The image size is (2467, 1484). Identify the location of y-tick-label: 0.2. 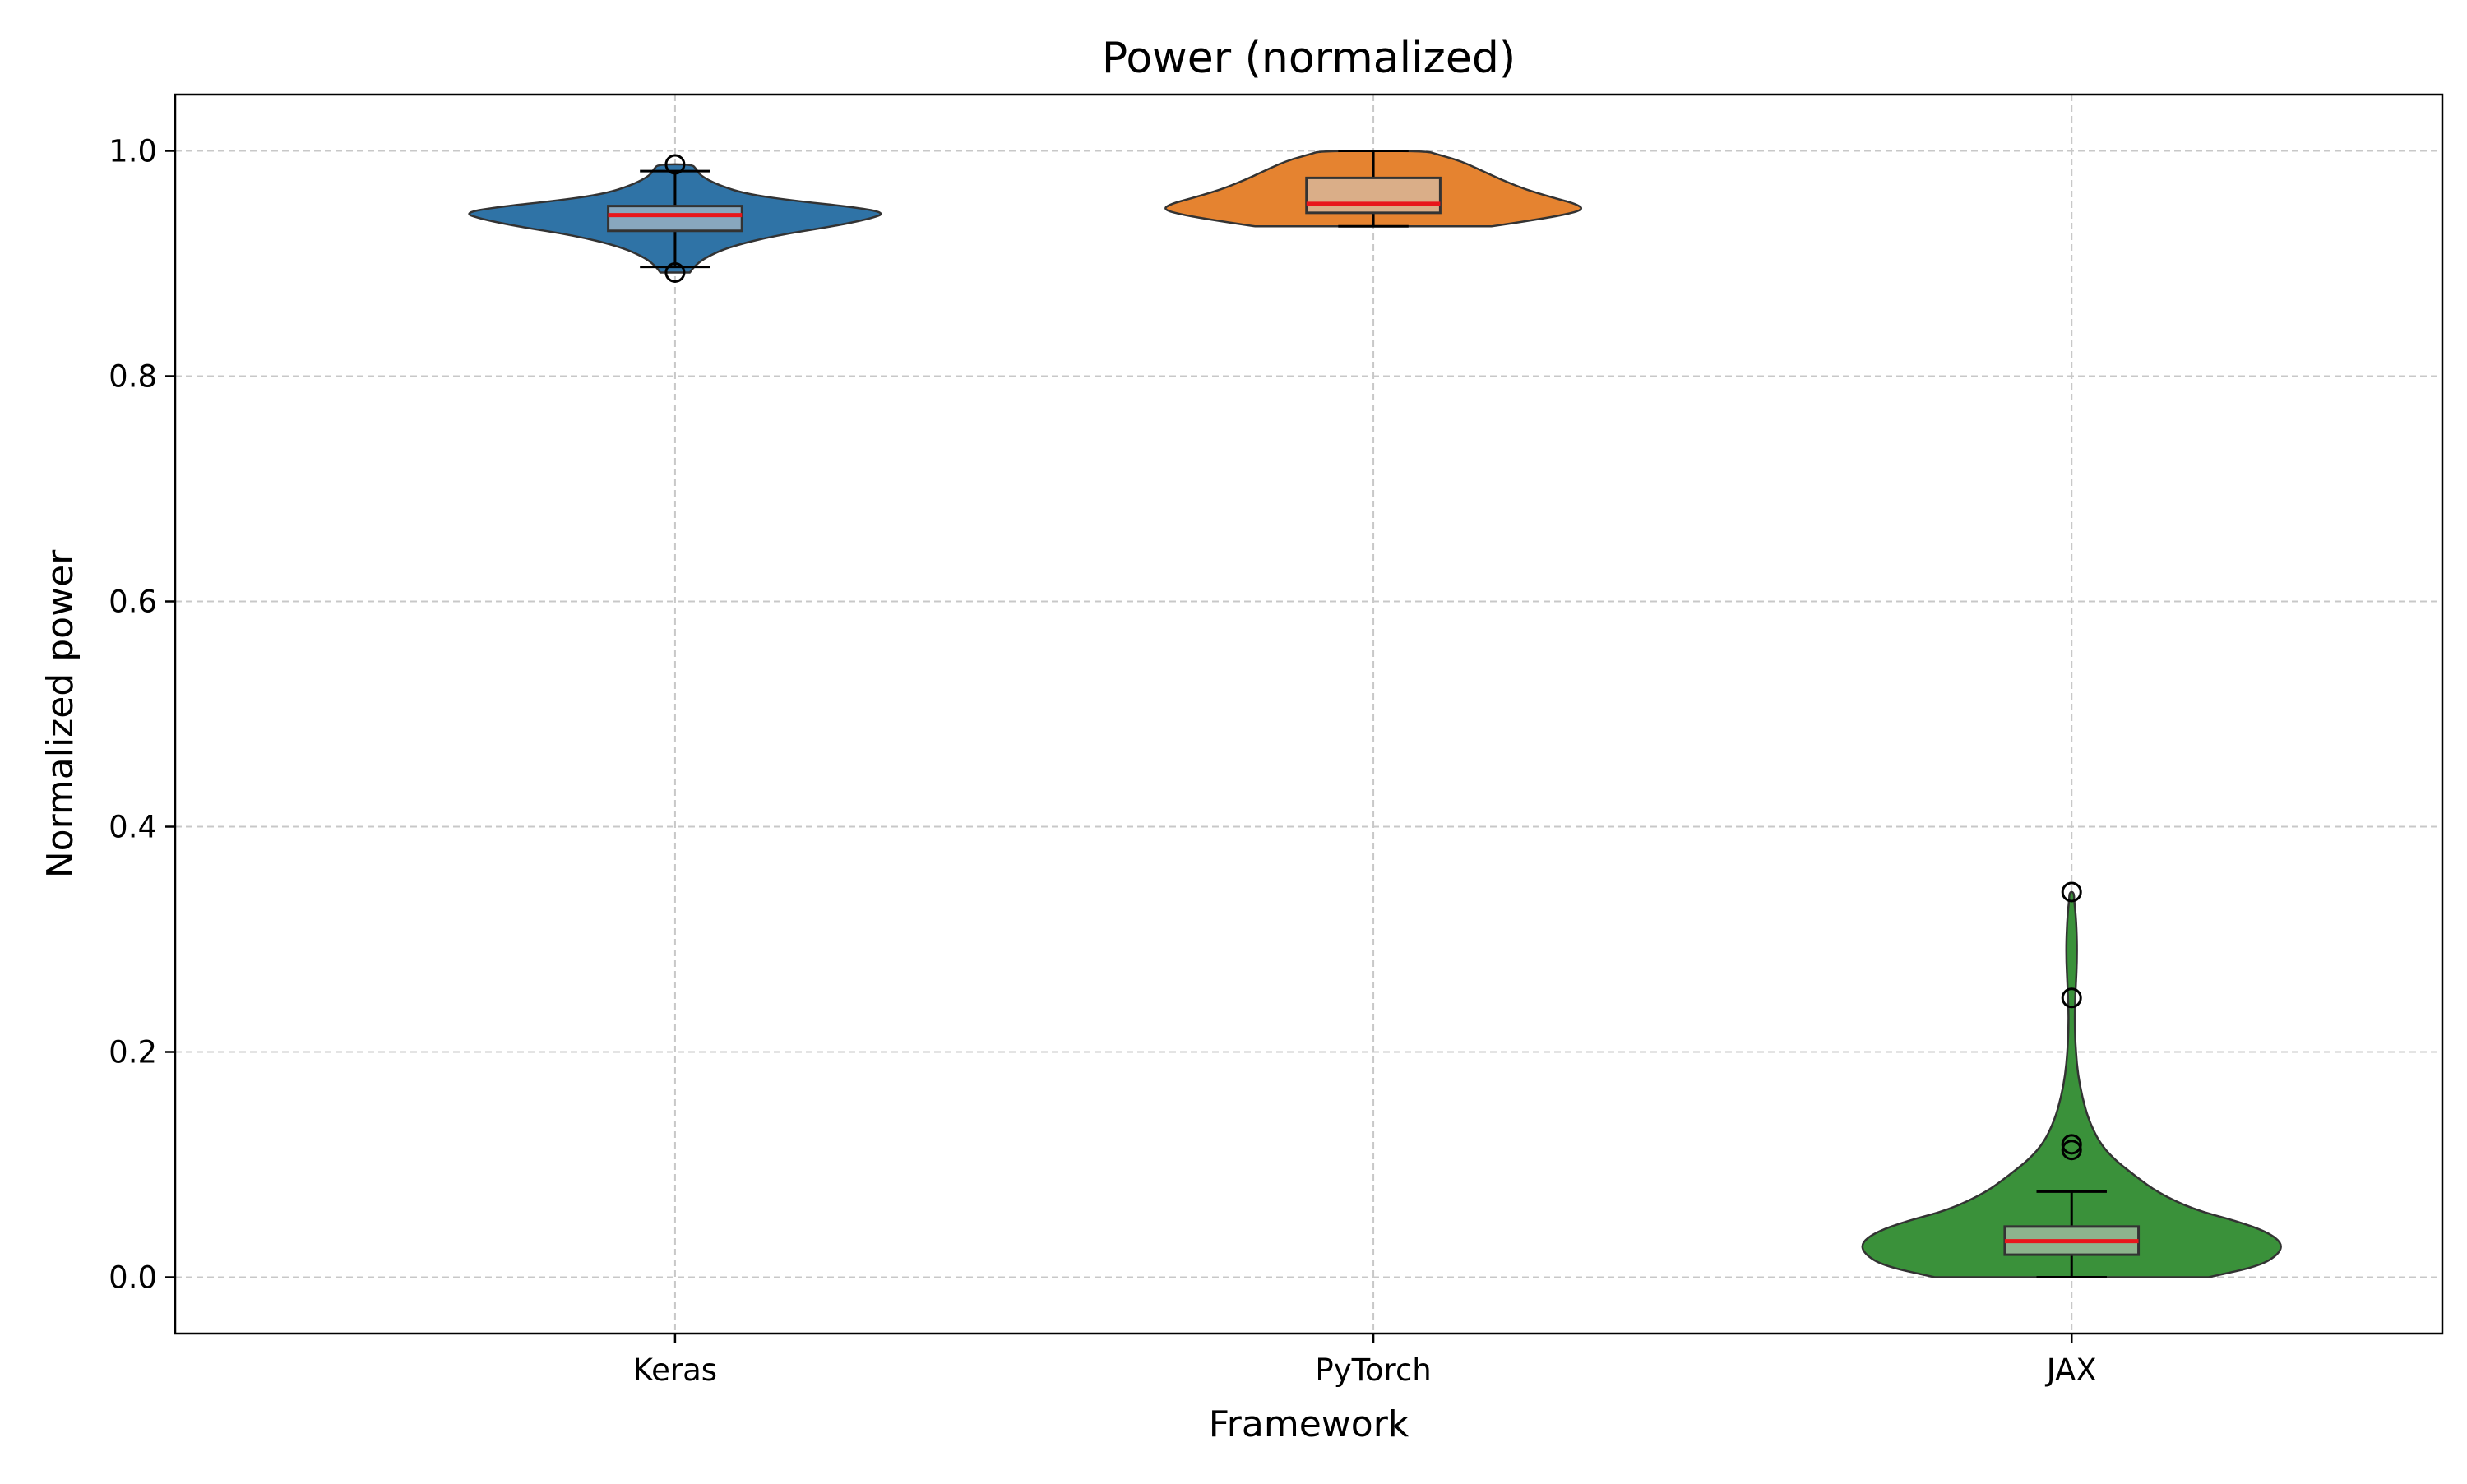
(133, 1053).